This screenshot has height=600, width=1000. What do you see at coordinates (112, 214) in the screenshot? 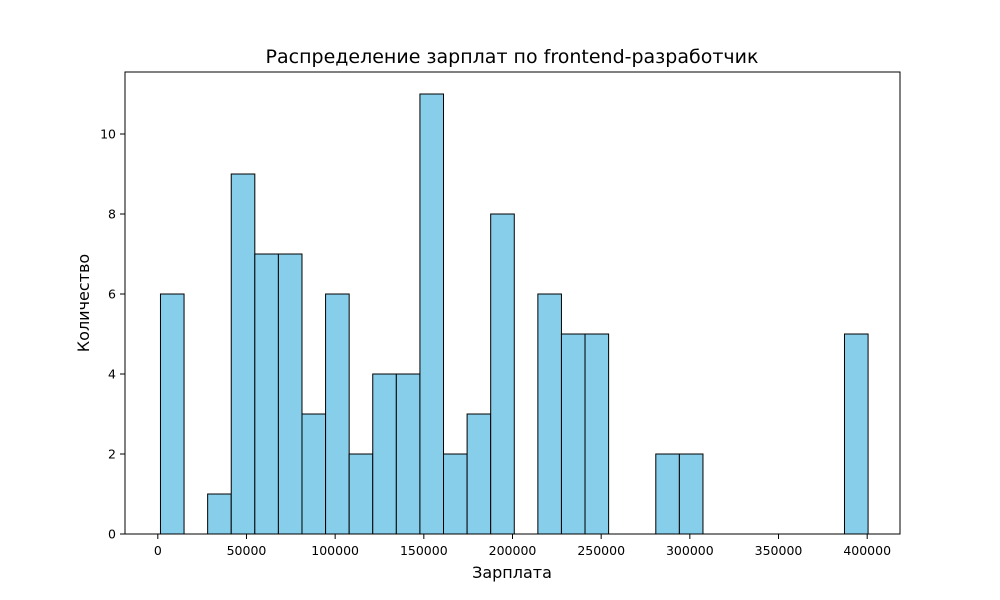
I see `y-tick-label-4: 8` at bounding box center [112, 214].